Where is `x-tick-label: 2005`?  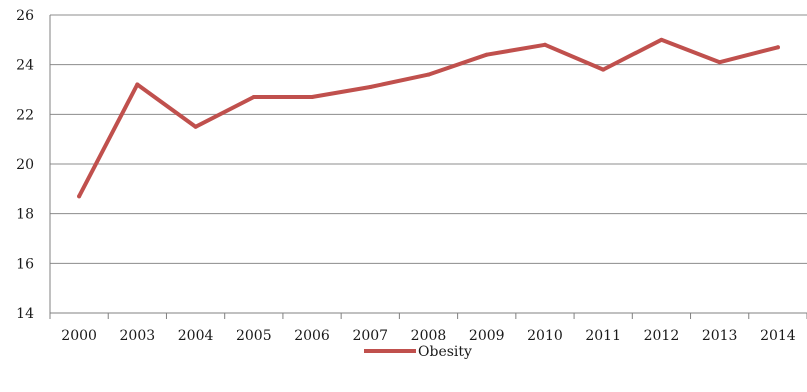 x-tick-label: 2005 is located at coordinates (254, 336).